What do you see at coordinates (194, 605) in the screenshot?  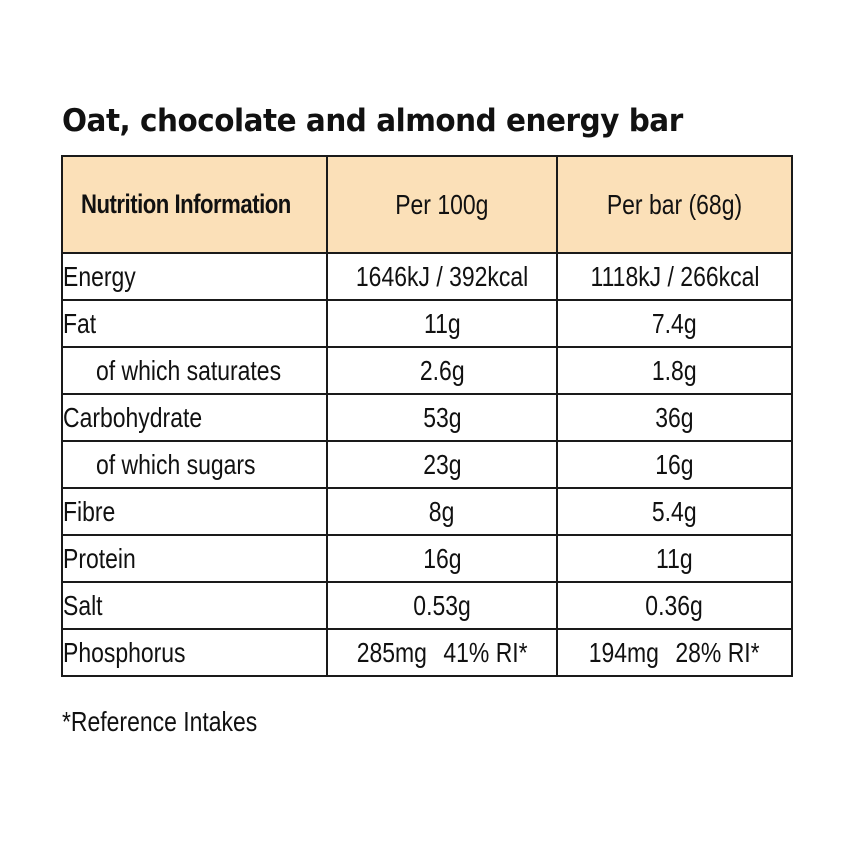 I see `nutrient-label: Salt` at bounding box center [194, 605].